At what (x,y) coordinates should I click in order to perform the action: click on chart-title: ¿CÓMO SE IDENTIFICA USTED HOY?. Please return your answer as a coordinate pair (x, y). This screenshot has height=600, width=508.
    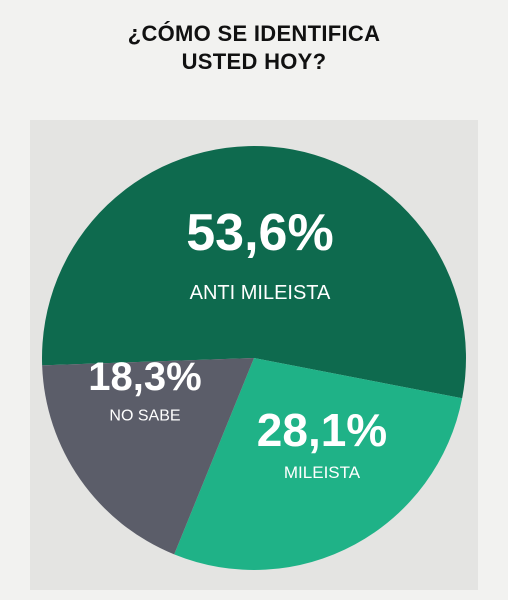
    Looking at the image, I should click on (254, 47).